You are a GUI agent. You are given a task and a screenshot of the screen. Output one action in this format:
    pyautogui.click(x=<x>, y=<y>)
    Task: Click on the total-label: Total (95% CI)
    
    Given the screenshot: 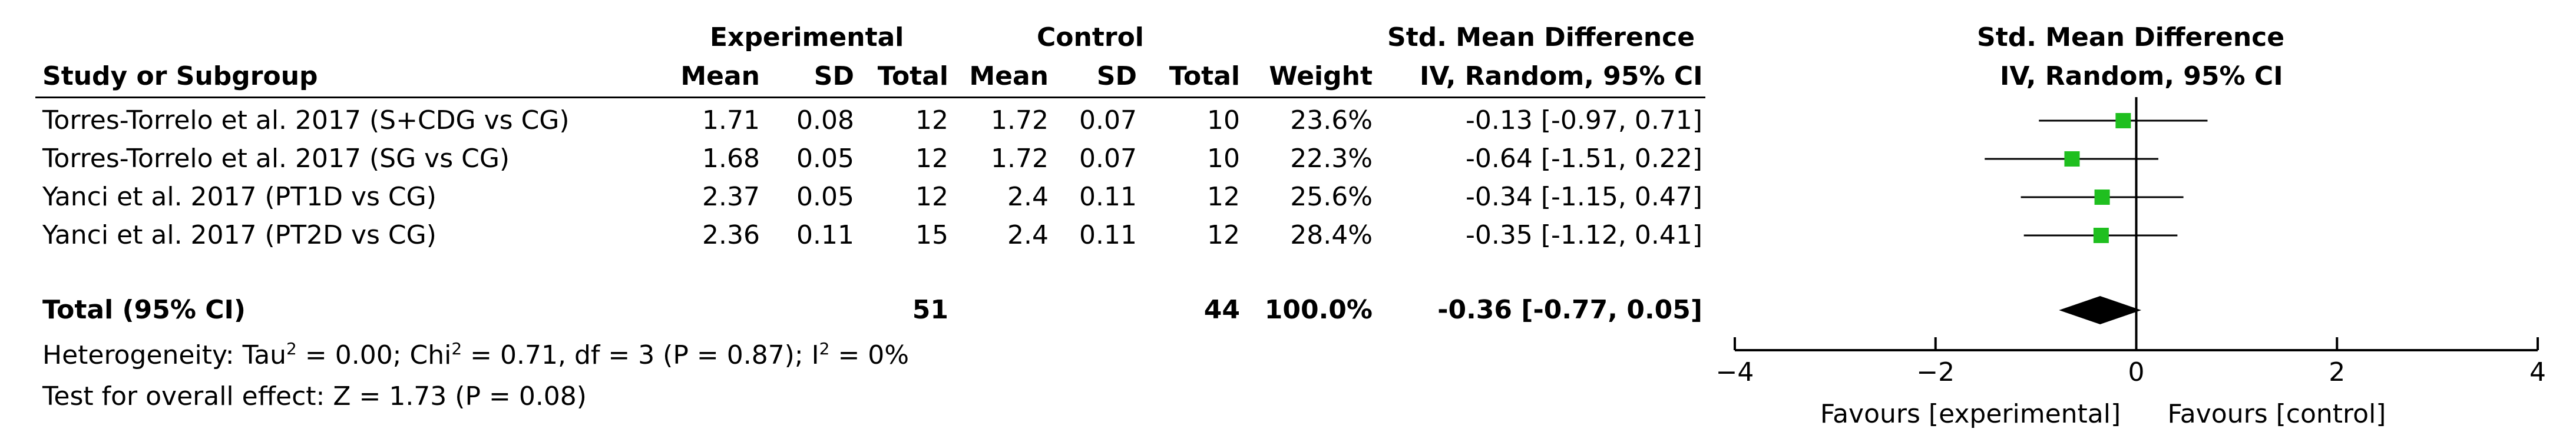 What is the action you would take?
    pyautogui.click(x=144, y=310)
    